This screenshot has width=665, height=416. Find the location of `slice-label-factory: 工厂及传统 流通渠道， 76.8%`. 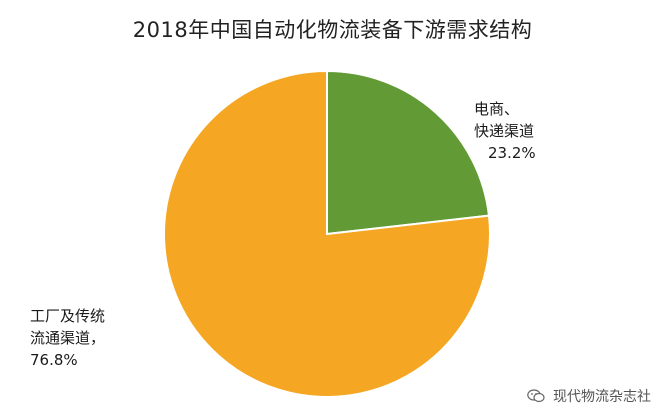

slice-label-factory: 工厂及传统 流通渠道， 76.8% is located at coordinates (67, 338).